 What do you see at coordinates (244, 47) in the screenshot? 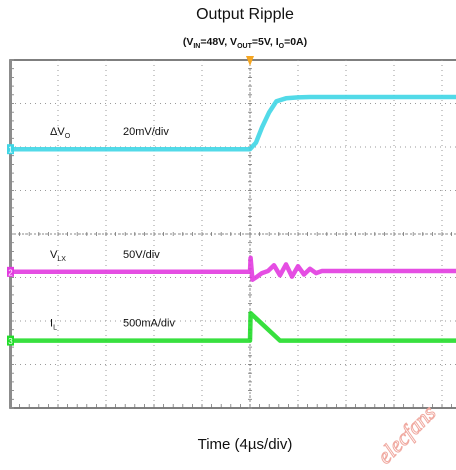
I see `subtitle-part: OUT` at bounding box center [244, 47].